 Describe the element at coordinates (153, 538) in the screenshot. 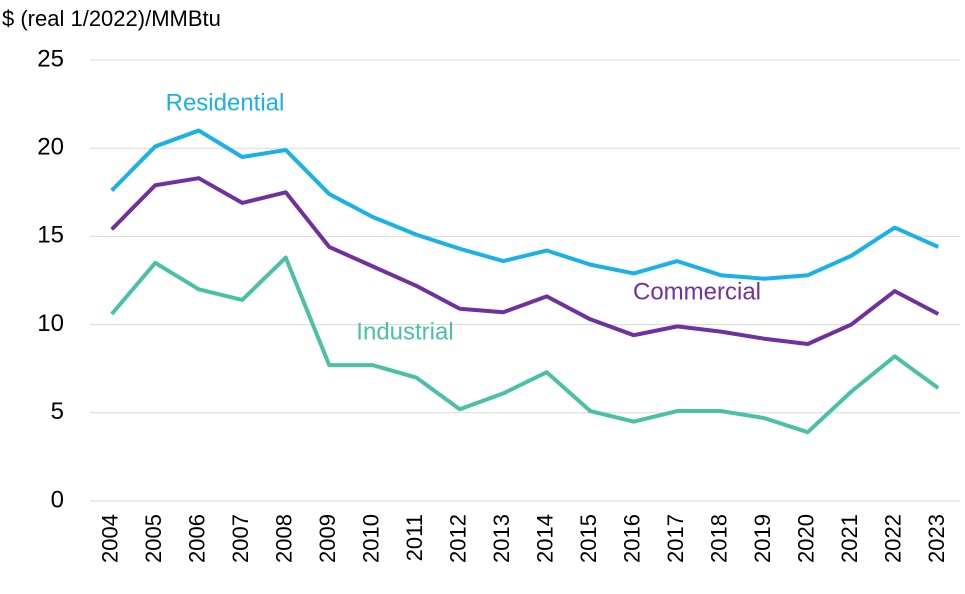

I see `x-tick-label: 2005` at that location.